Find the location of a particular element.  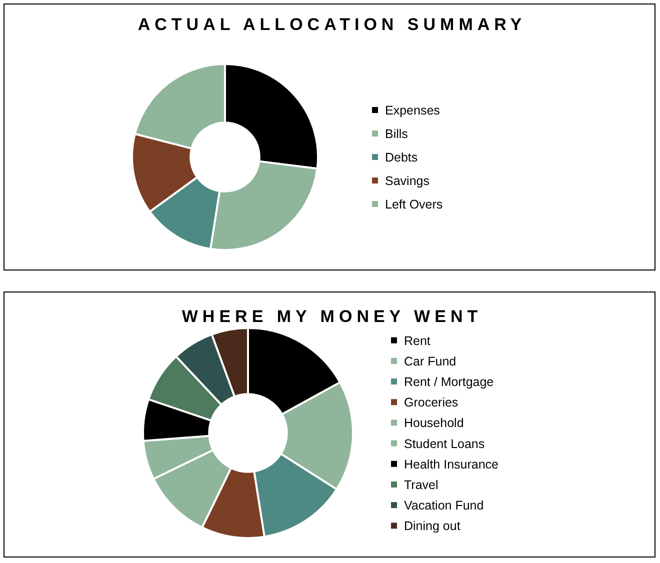

legend-label: Expenses is located at coordinates (412, 111).